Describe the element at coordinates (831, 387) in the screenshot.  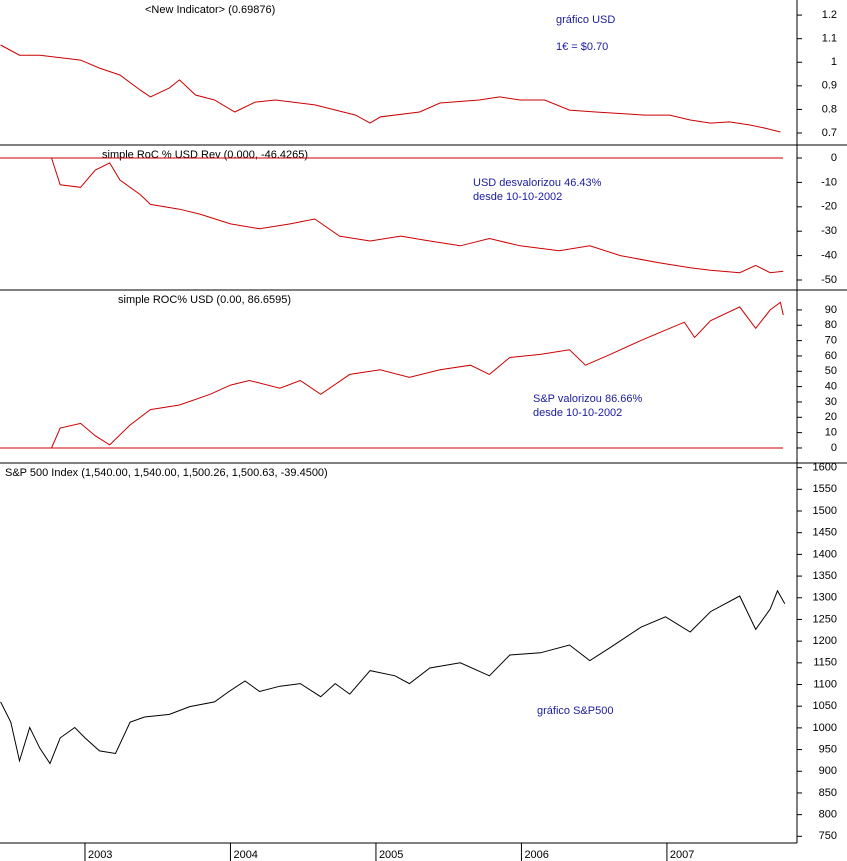
I see `y-tick-label: 40` at that location.